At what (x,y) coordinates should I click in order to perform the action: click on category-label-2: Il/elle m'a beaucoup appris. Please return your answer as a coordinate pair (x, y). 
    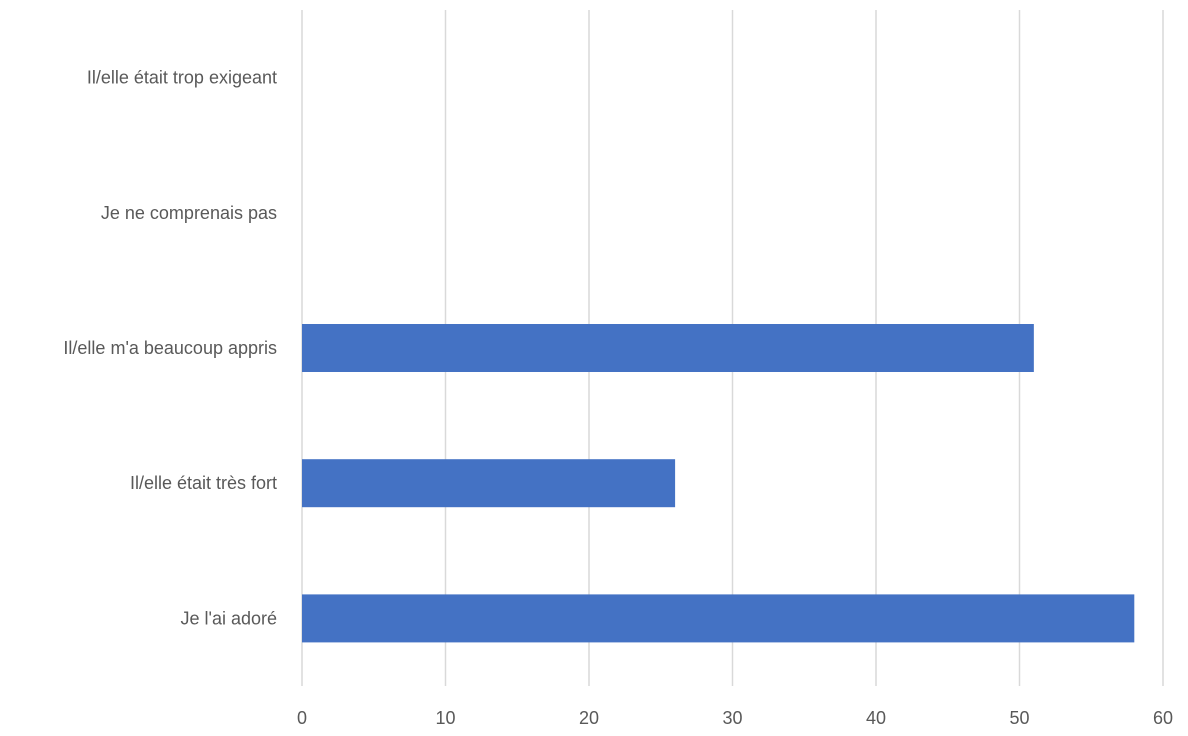
    Looking at the image, I should click on (170, 348).